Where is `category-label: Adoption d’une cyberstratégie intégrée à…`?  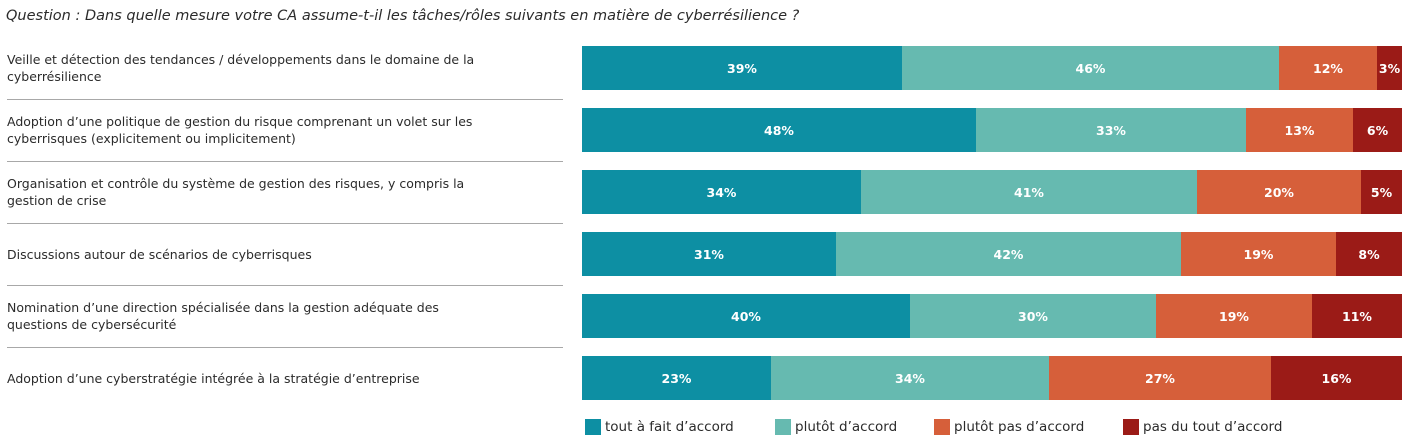 category-label: Adoption d’une cyberstratégie intégrée à… is located at coordinates (213, 378).